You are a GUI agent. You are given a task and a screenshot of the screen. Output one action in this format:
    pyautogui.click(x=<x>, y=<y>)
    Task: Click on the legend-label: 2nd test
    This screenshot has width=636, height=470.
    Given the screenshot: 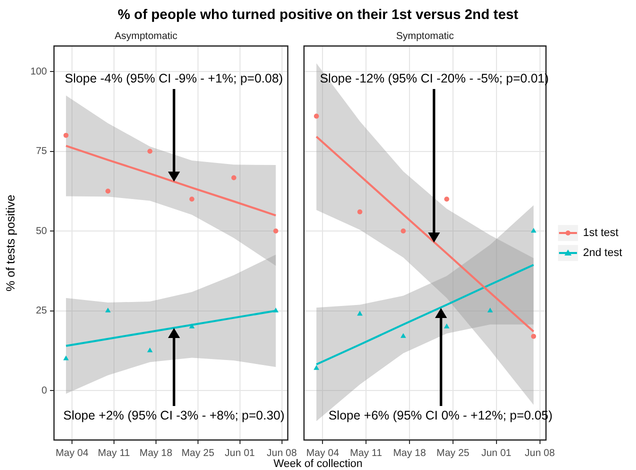 What is the action you would take?
    pyautogui.click(x=602, y=253)
    